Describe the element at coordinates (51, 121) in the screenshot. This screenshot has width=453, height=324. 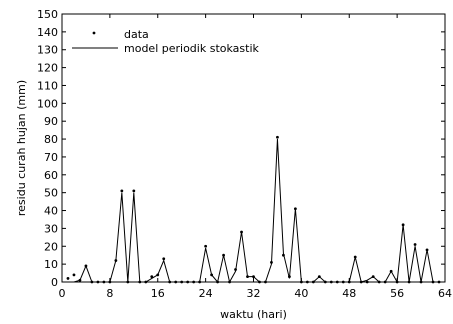
I see `y-tick-label: 90` at that location.